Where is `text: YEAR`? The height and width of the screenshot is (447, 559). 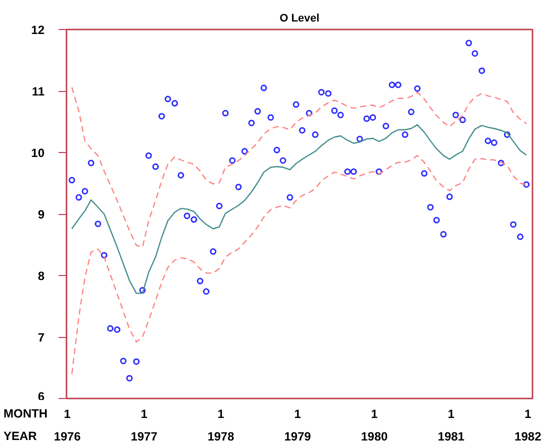
text: YEAR is located at coordinates (21, 435).